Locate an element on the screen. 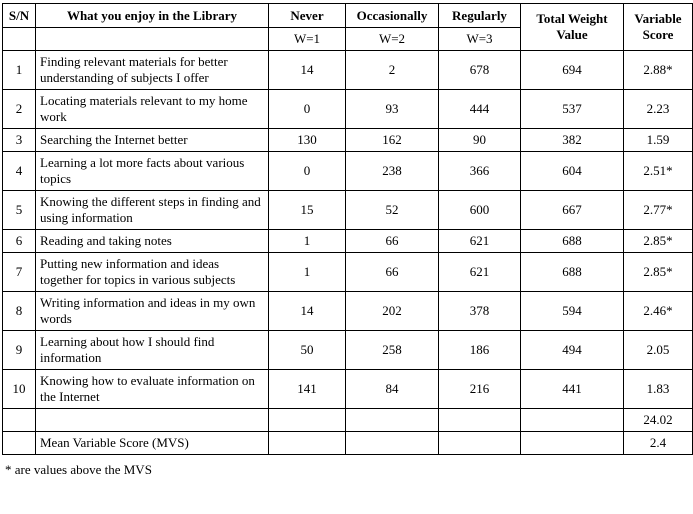 The height and width of the screenshot is (514, 693). cell-occasionally: 2 is located at coordinates (392, 70).